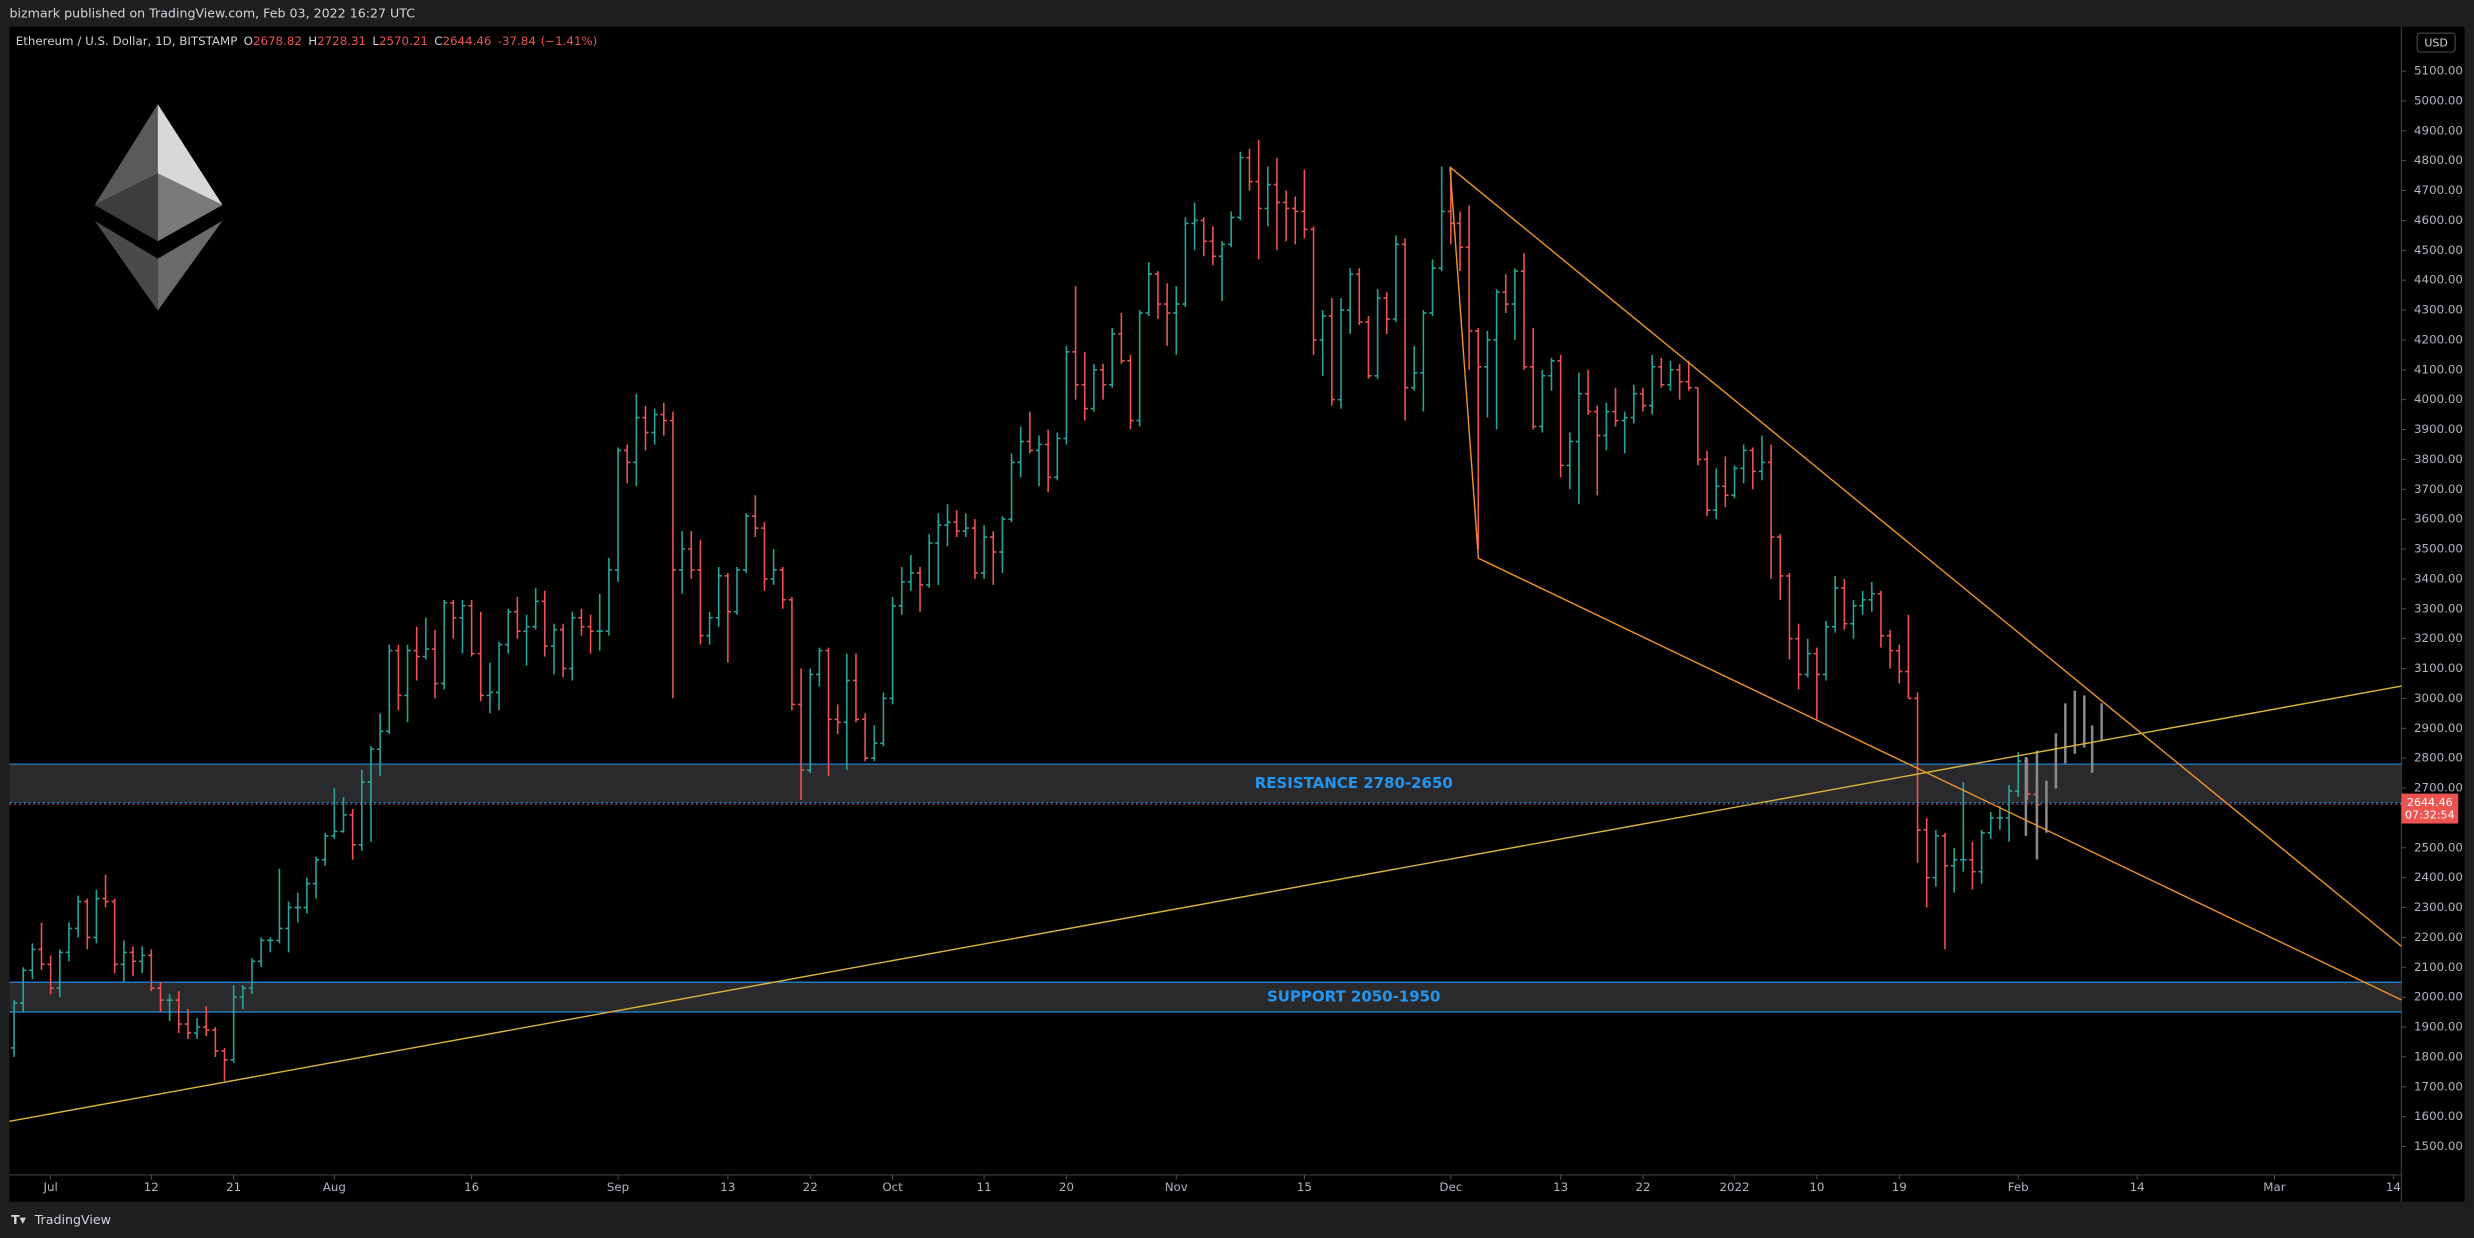  What do you see at coordinates (471, 1187) in the screenshot?
I see `x-tick-label: 16` at bounding box center [471, 1187].